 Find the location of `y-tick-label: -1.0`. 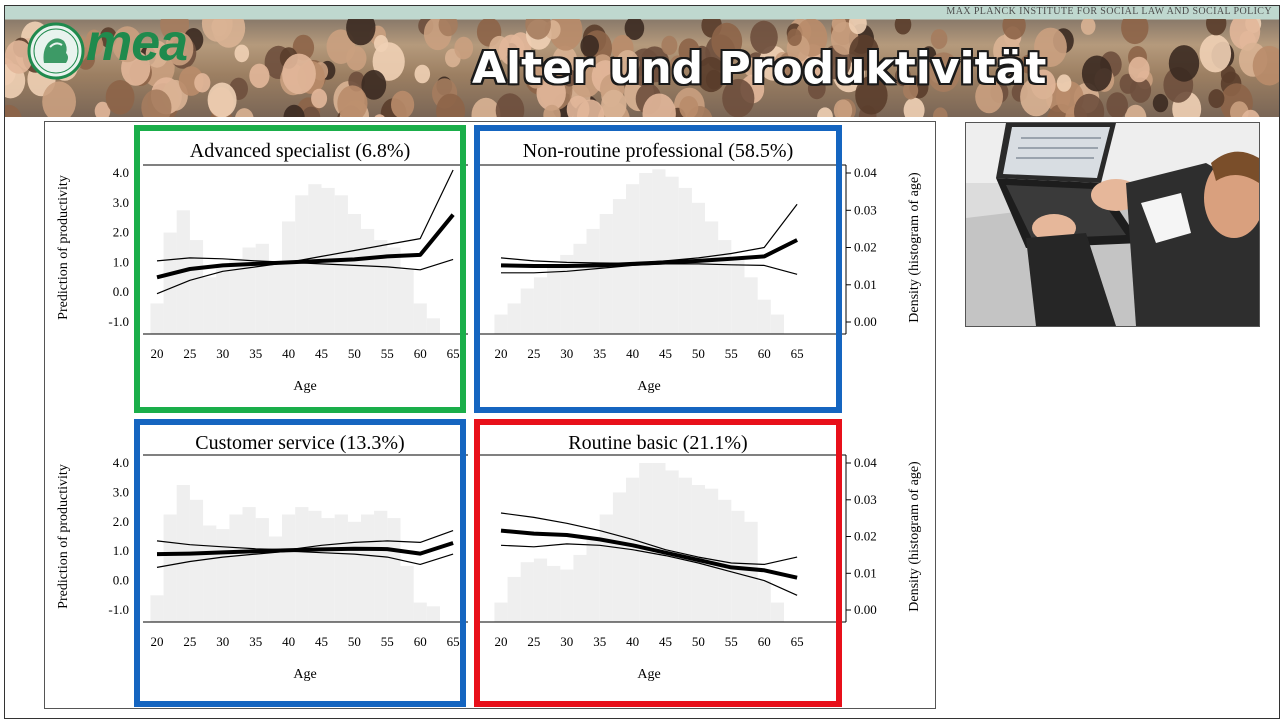

y-tick-label: -1.0 is located at coordinates (118, 321).